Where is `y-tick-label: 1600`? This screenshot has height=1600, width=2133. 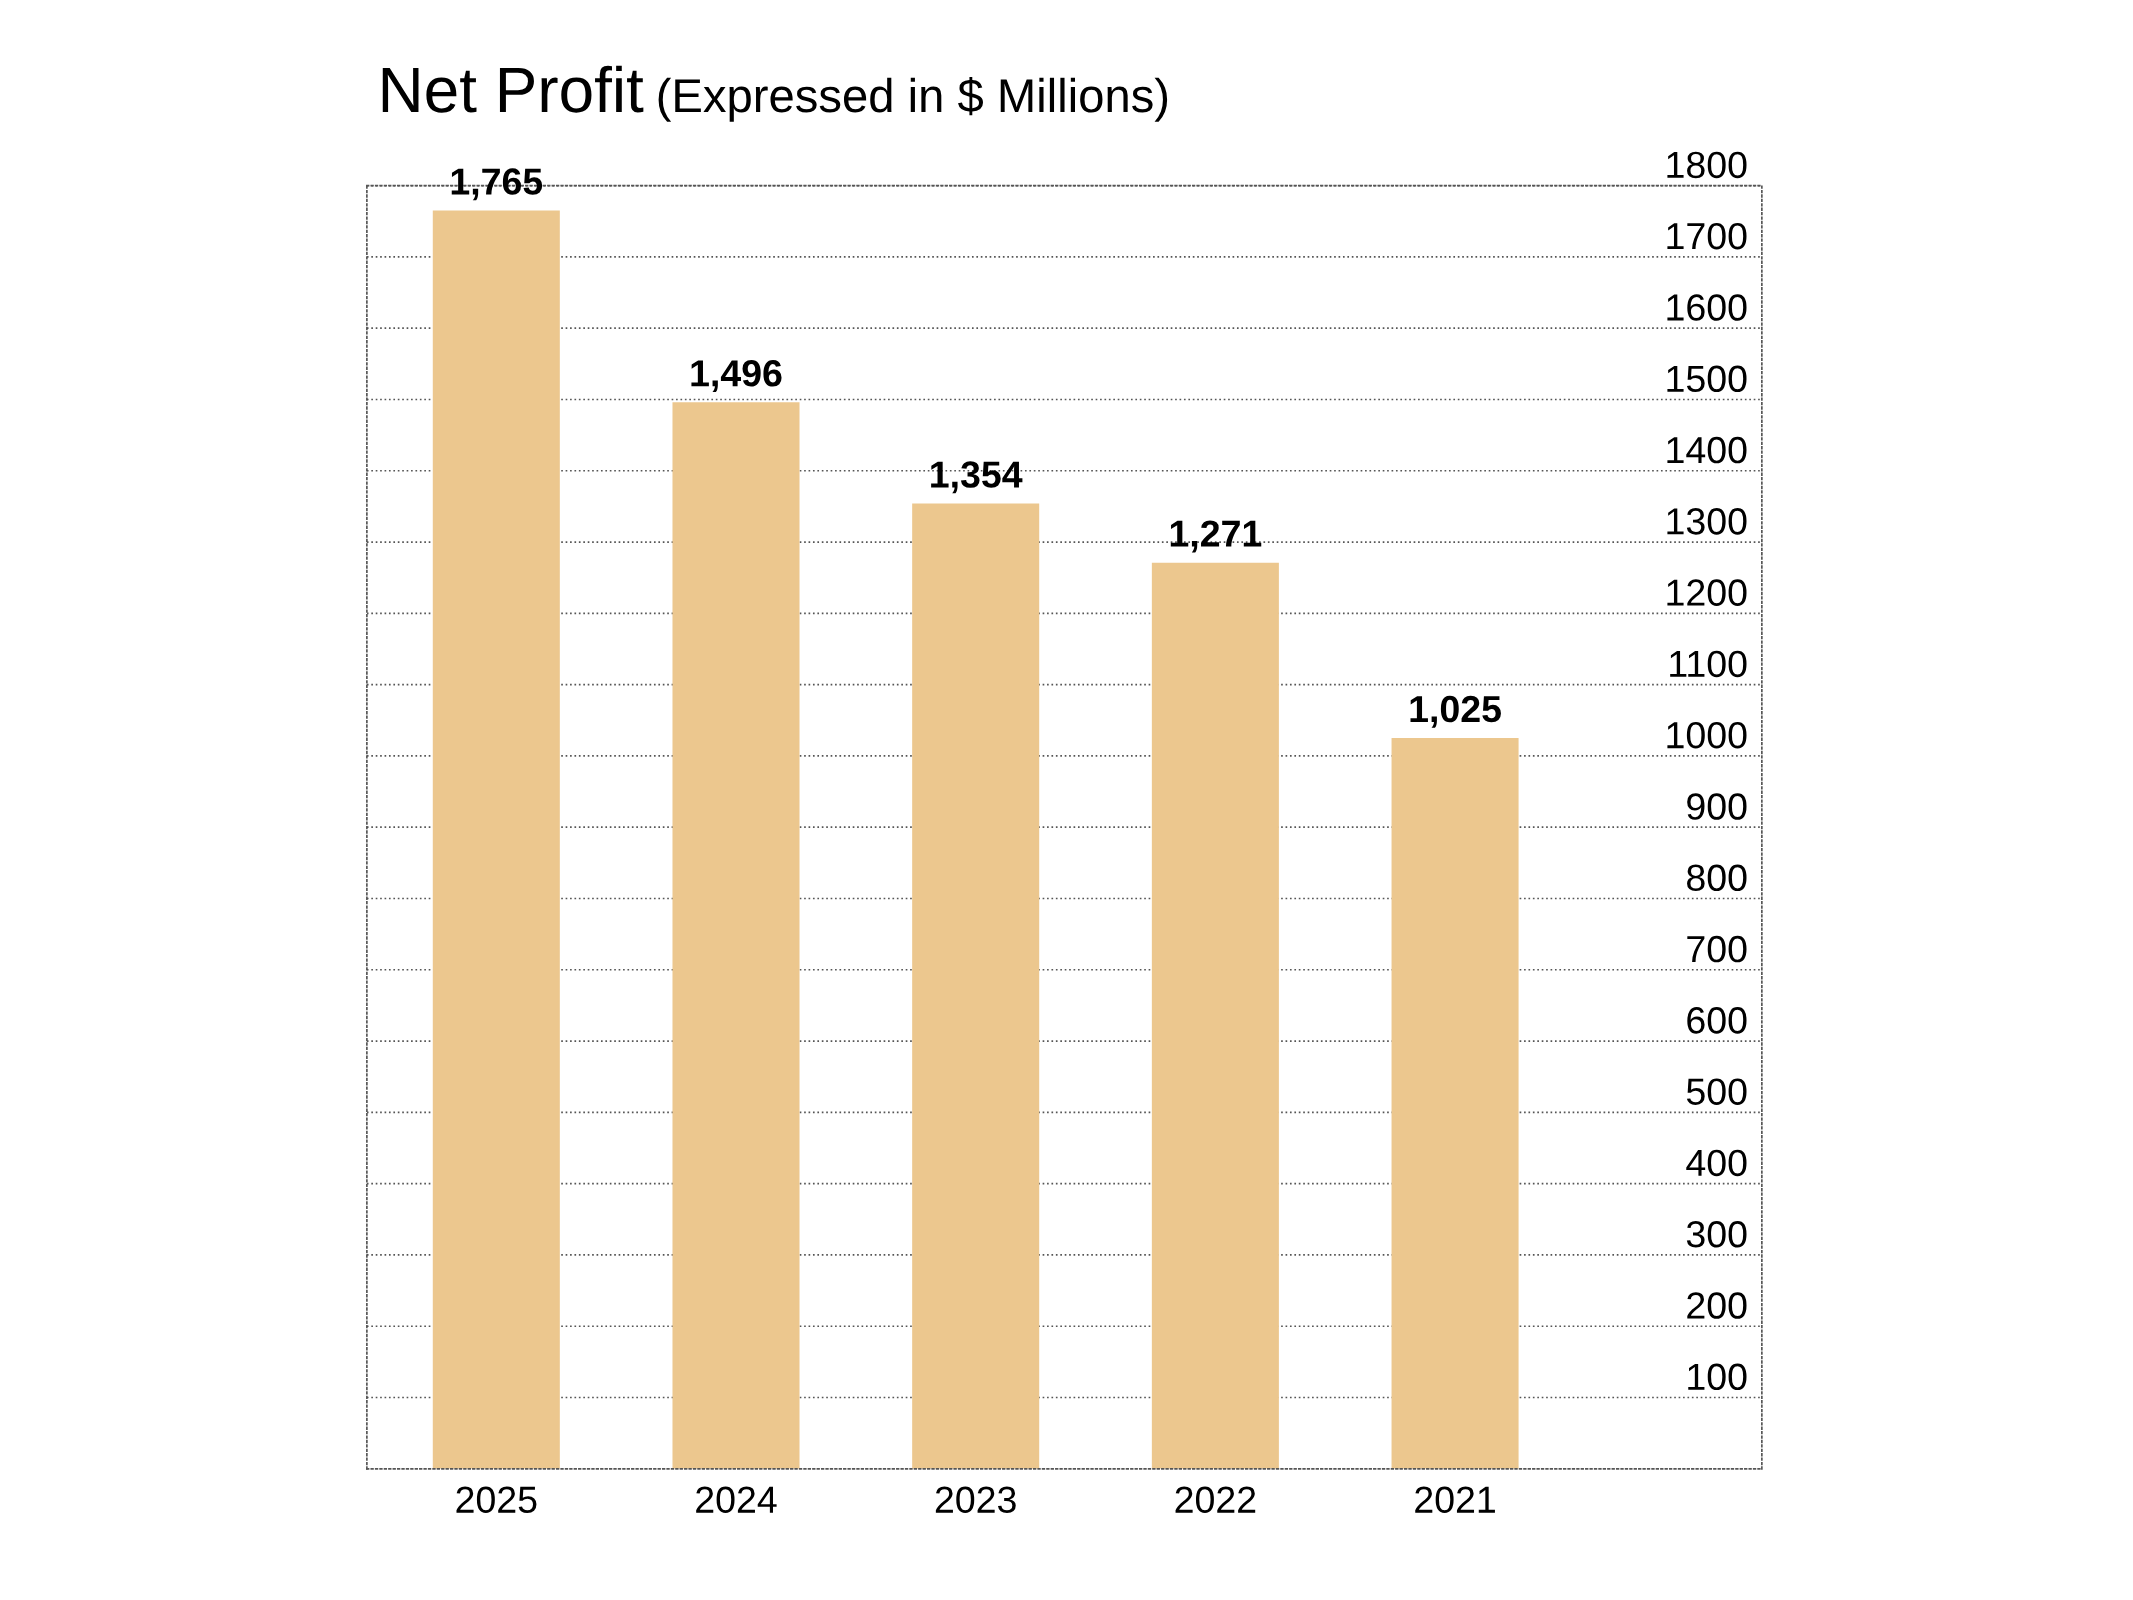 y-tick-label: 1600 is located at coordinates (1707, 307).